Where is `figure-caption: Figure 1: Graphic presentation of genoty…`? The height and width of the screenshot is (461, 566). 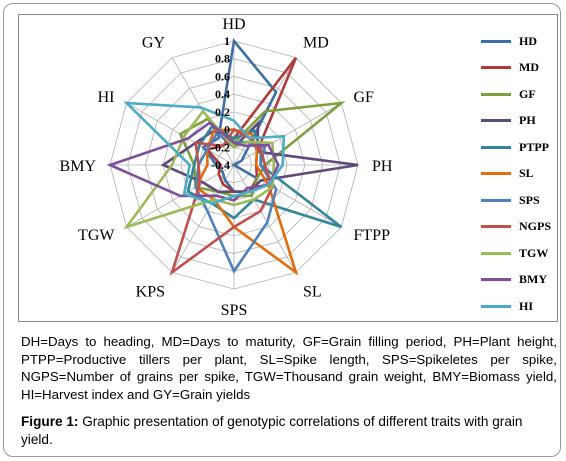 figure-caption: Figure 1: Graphic presentation of genoty… is located at coordinates (289, 430).